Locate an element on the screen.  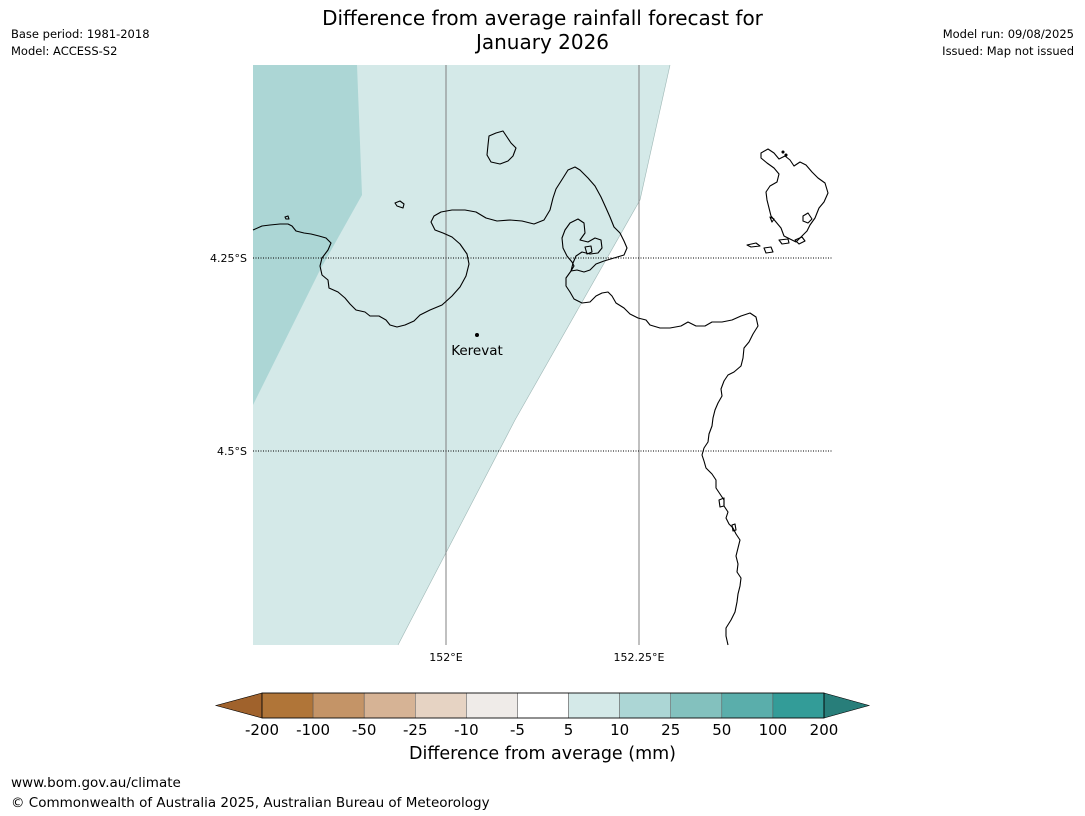
kerevat-label: Kerevat is located at coordinates (477, 351).